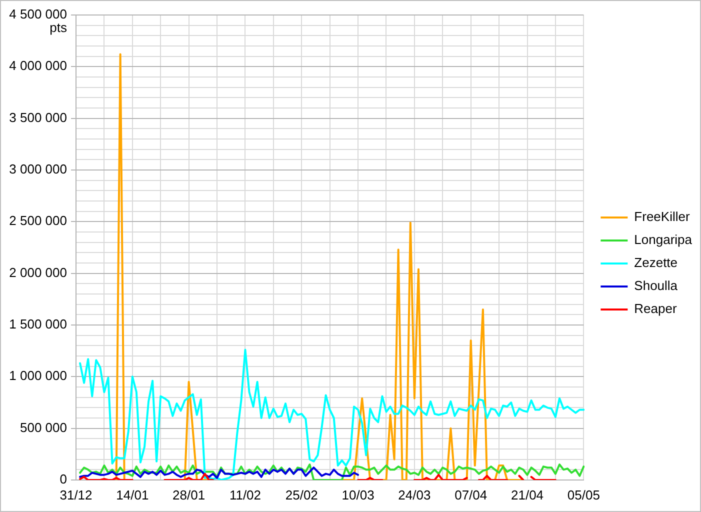  Describe the element at coordinates (189, 494) in the screenshot. I see `x-tick-label: 28/01` at that location.